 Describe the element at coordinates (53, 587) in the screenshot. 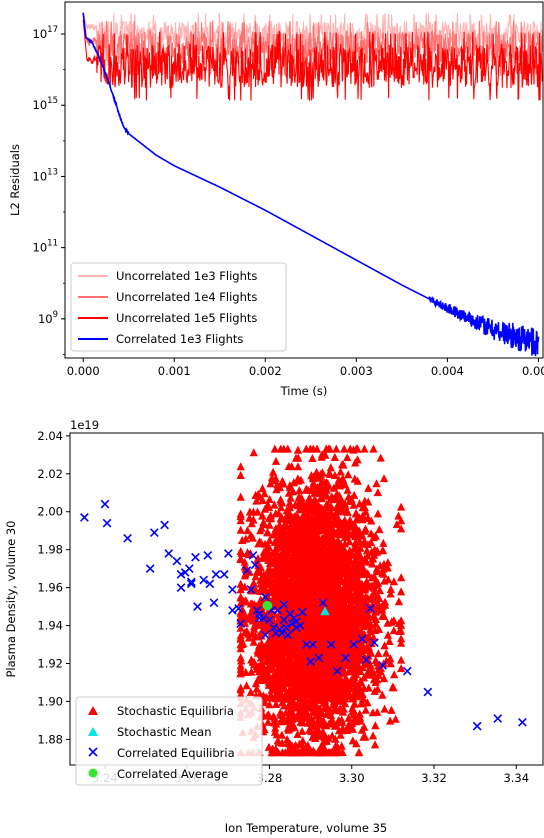

I see `equilibria-y-ticks: 1.88 1.90 1.92 1.94 1.96 1.98 2.00 2.02 2.04` at that location.